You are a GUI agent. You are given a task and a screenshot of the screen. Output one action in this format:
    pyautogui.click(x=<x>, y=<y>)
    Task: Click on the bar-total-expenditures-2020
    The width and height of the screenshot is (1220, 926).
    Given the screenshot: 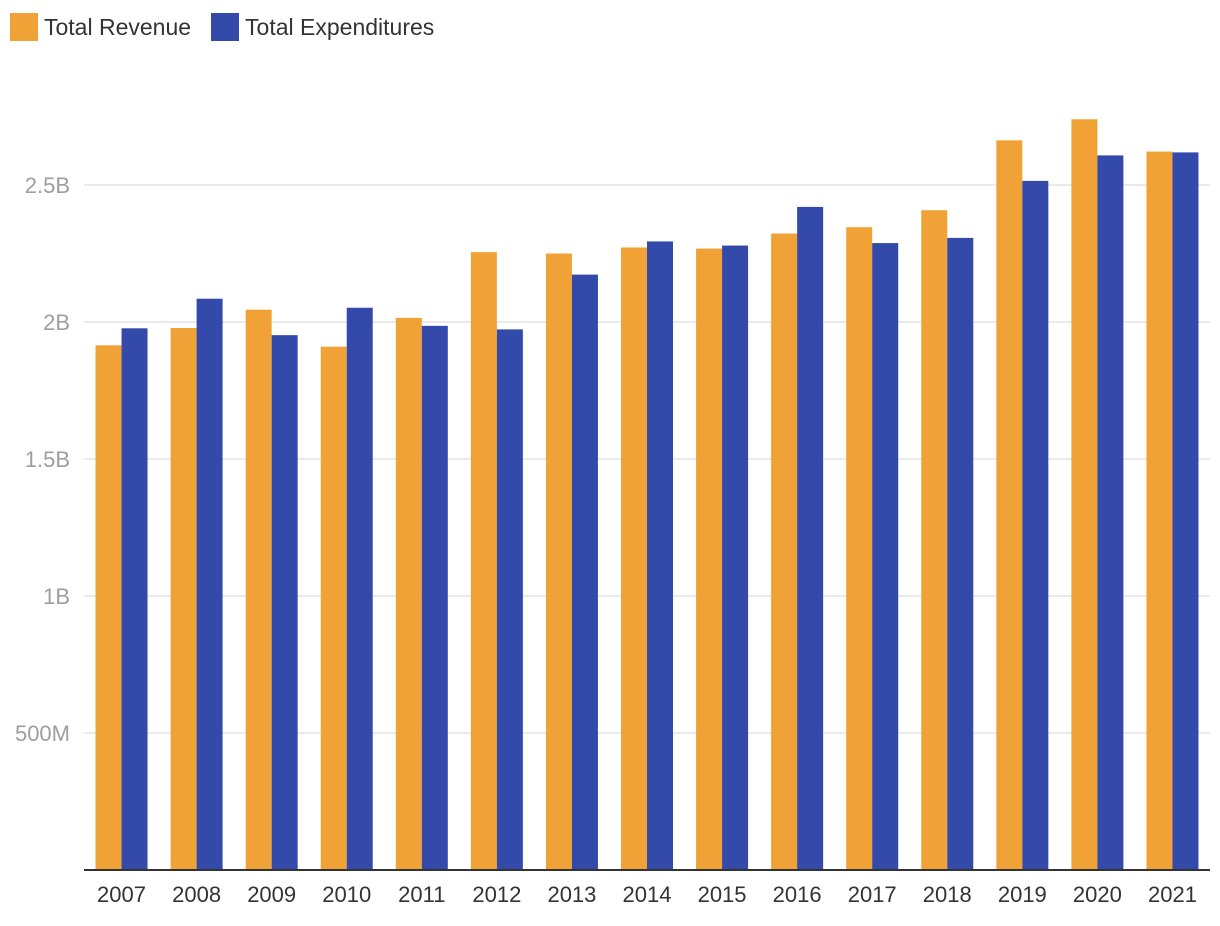 What is the action you would take?
    pyautogui.click(x=1110, y=512)
    